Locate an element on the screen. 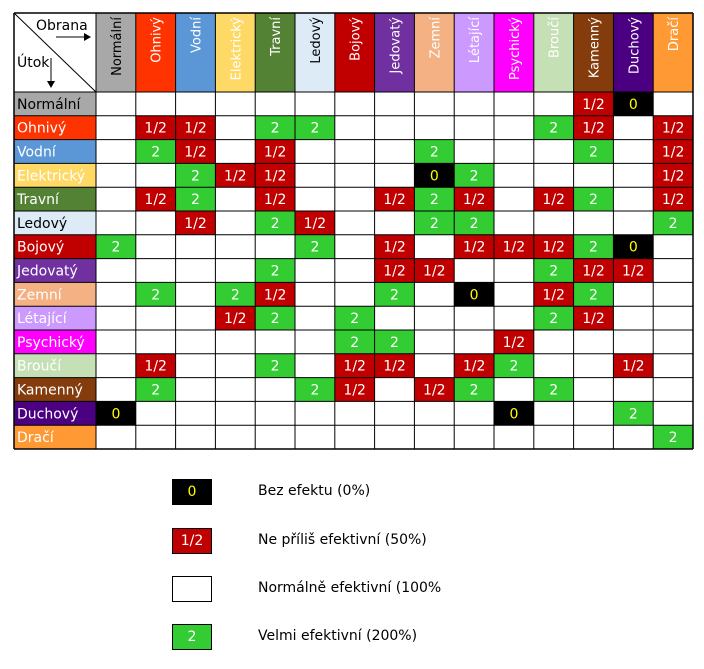  cell-ledovy-vs-travni is located at coordinates (275, 223).